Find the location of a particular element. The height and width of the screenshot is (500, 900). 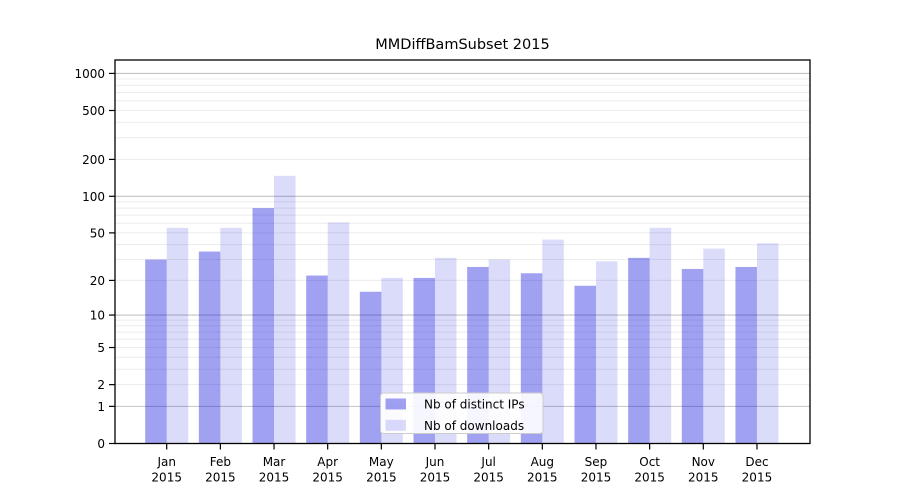

y-tick-label-50: 50 is located at coordinates (97, 233).